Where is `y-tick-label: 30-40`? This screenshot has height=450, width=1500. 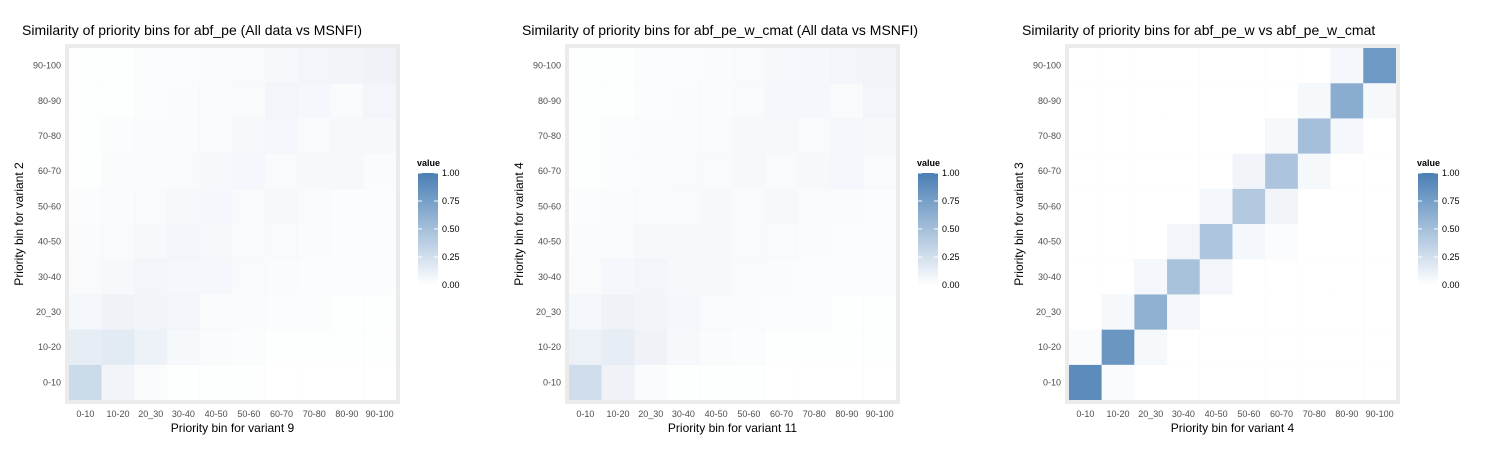 y-tick-label: 30-40 is located at coordinates (49, 277).